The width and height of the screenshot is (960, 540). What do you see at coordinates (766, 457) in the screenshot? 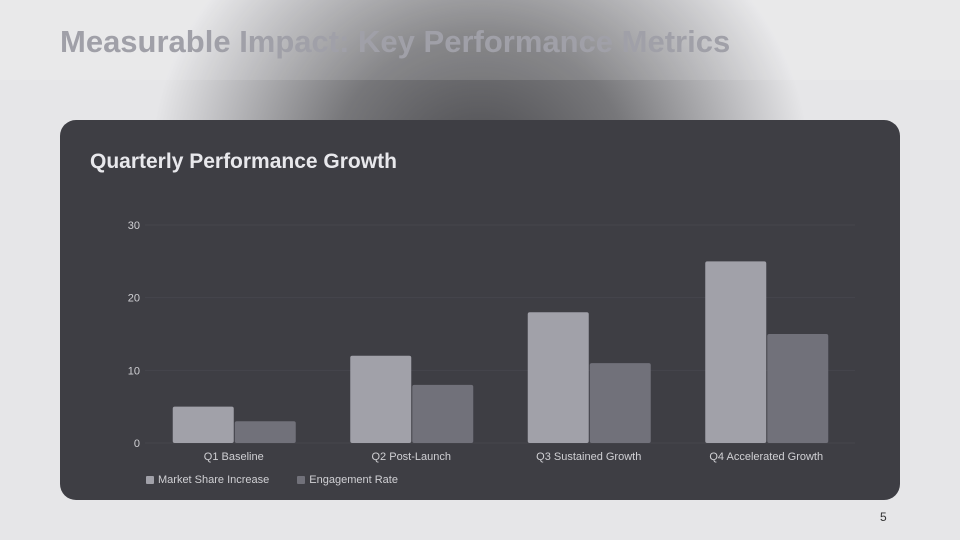
I see `x-tick-label: Q4 Accelerated Growth` at bounding box center [766, 457].